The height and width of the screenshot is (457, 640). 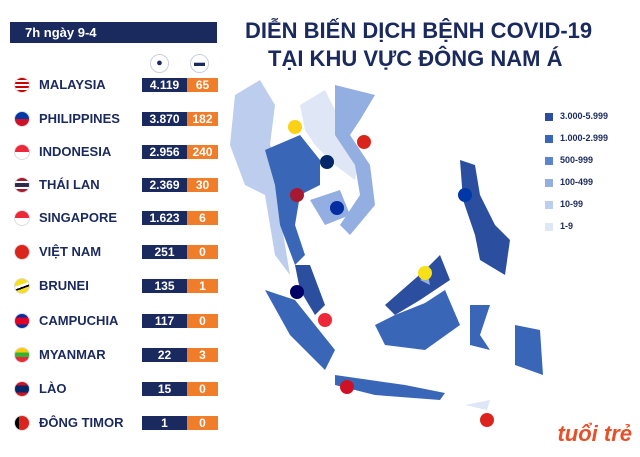 I want to click on bed-icon: ▬, so click(x=199, y=63).